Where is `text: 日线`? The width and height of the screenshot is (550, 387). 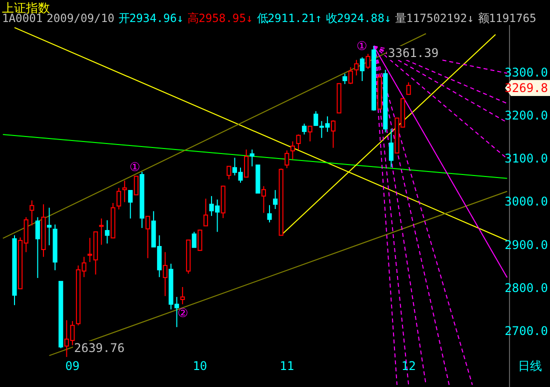 text: 日线 is located at coordinates (530, 366).